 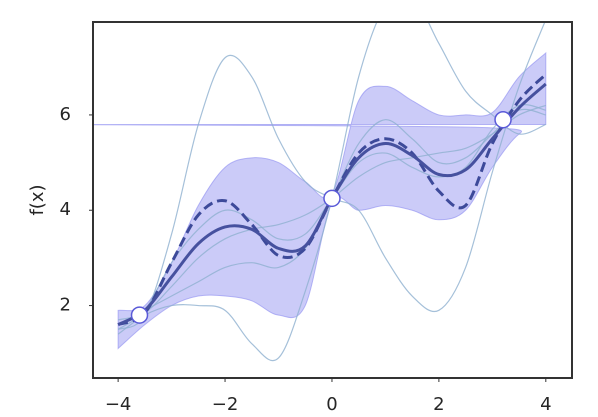 I want to click on y-tick-label: 4, so click(x=65, y=209).